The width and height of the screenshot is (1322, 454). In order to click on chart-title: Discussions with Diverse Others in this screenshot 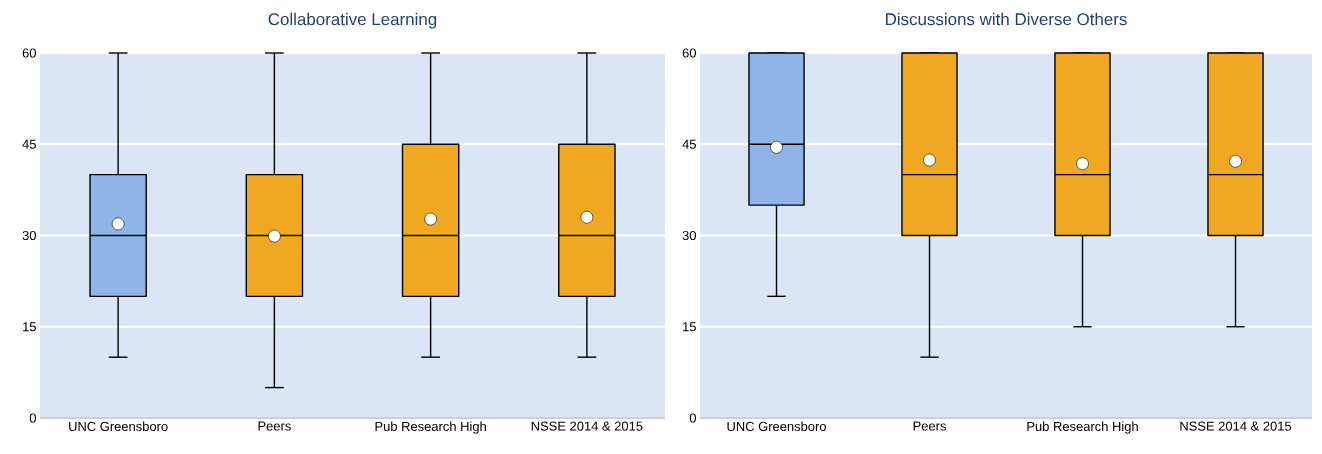, I will do `click(1006, 19)`.